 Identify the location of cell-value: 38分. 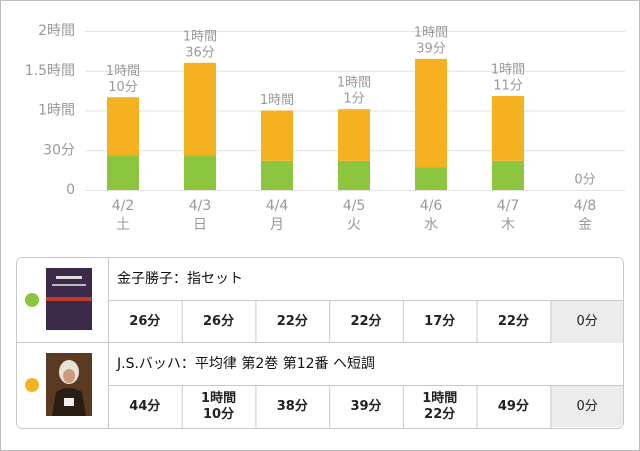
(292, 406).